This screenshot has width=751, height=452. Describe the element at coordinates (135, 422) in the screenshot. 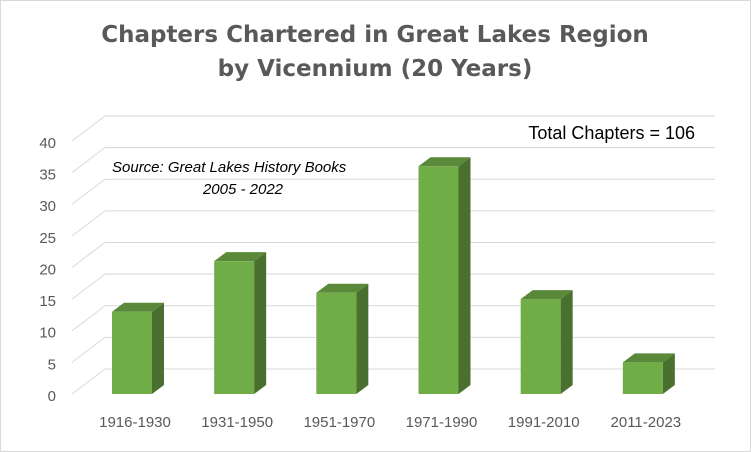

I see `x-tick-label: 1916-1930` at that location.